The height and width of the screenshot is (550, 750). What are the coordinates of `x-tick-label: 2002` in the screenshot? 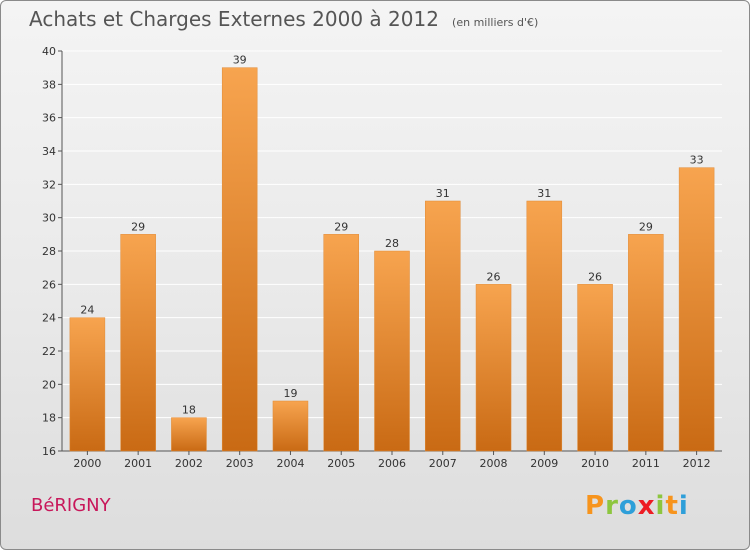 It's located at (189, 463).